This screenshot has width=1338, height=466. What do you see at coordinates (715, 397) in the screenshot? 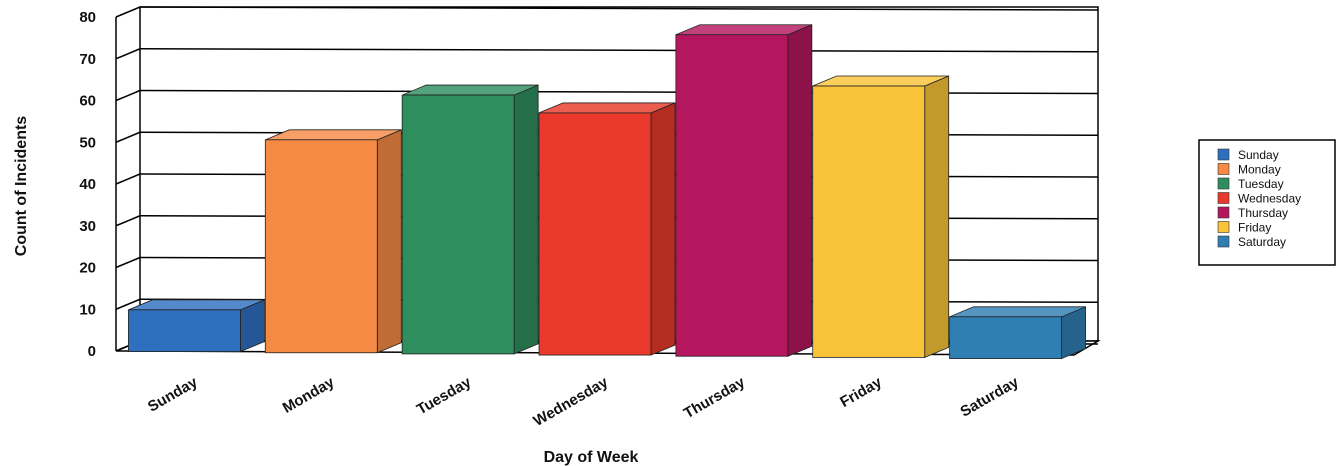
I see `x-category-label: Thursday` at bounding box center [715, 397].